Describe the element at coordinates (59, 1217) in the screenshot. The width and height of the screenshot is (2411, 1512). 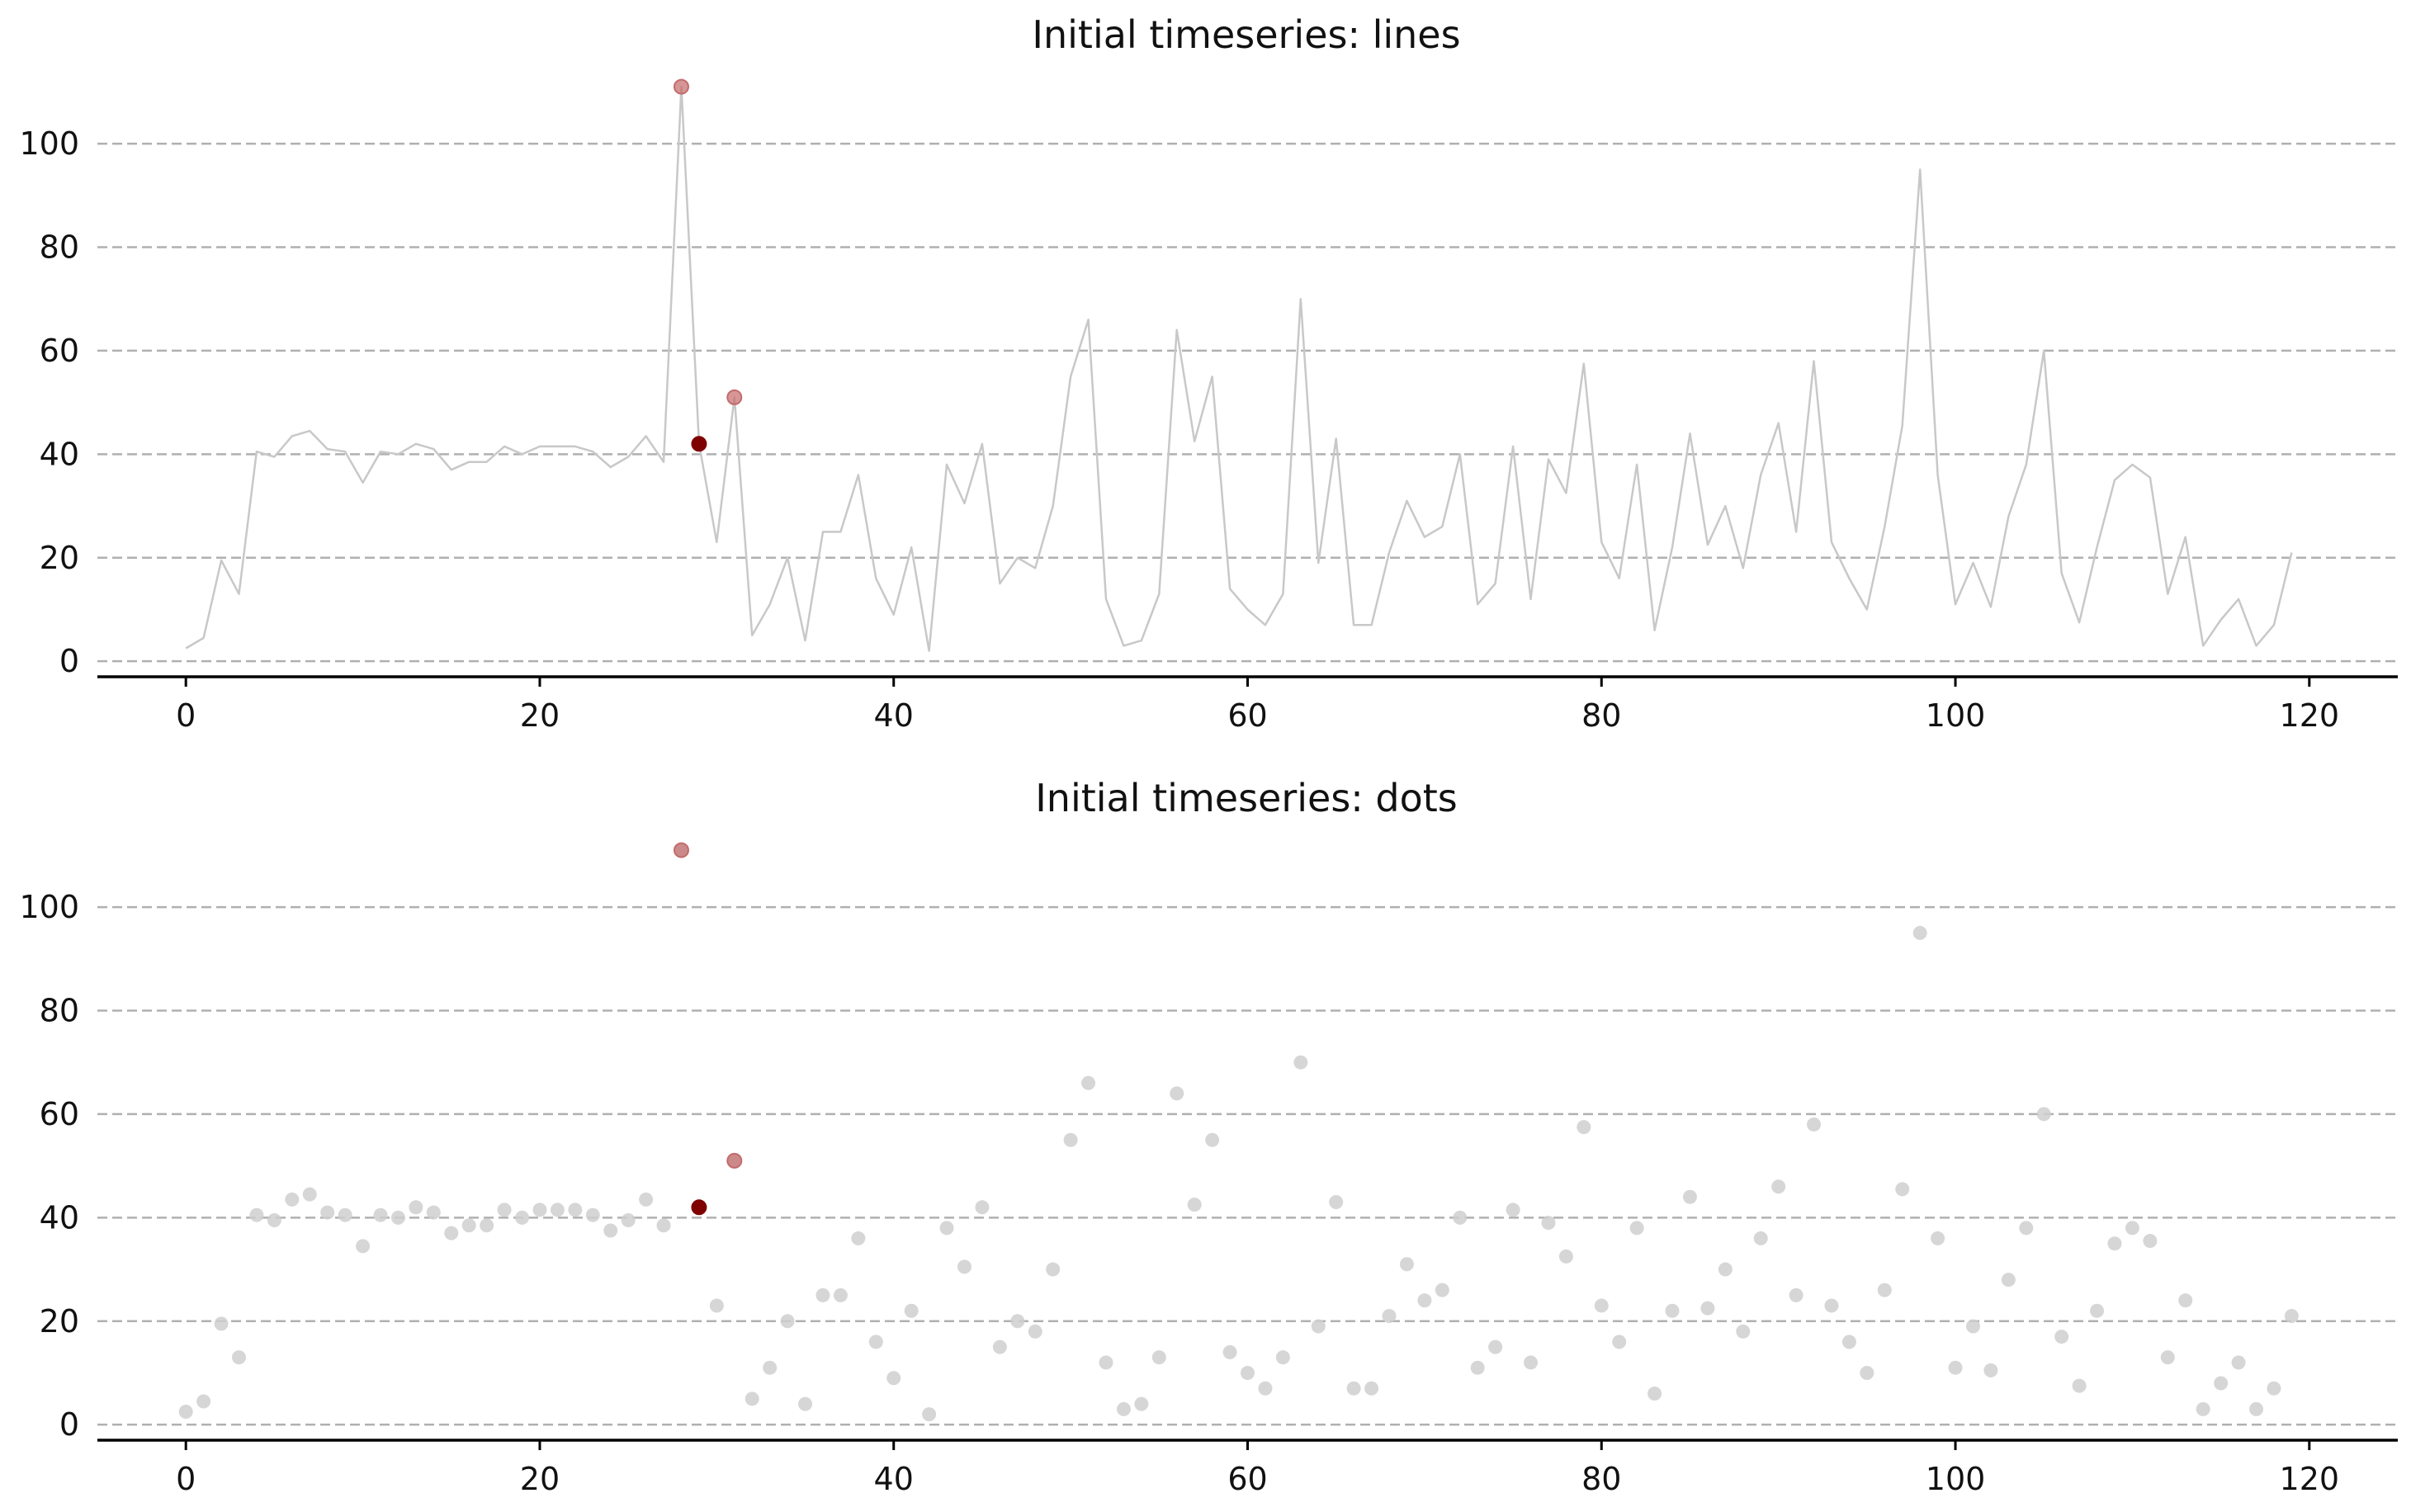
I see `y-tick-label: 40` at that location.